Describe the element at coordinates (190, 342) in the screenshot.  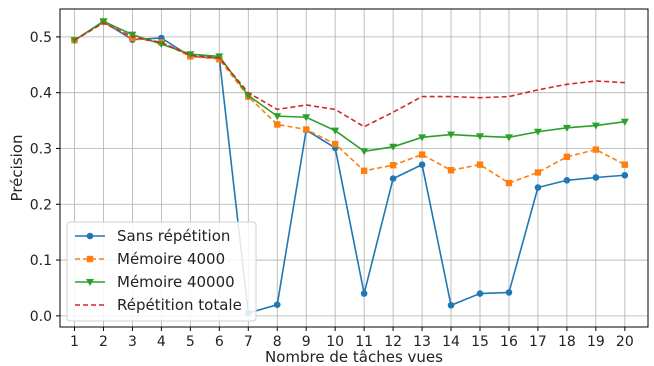
I see `x-tick-label: 5` at that location.